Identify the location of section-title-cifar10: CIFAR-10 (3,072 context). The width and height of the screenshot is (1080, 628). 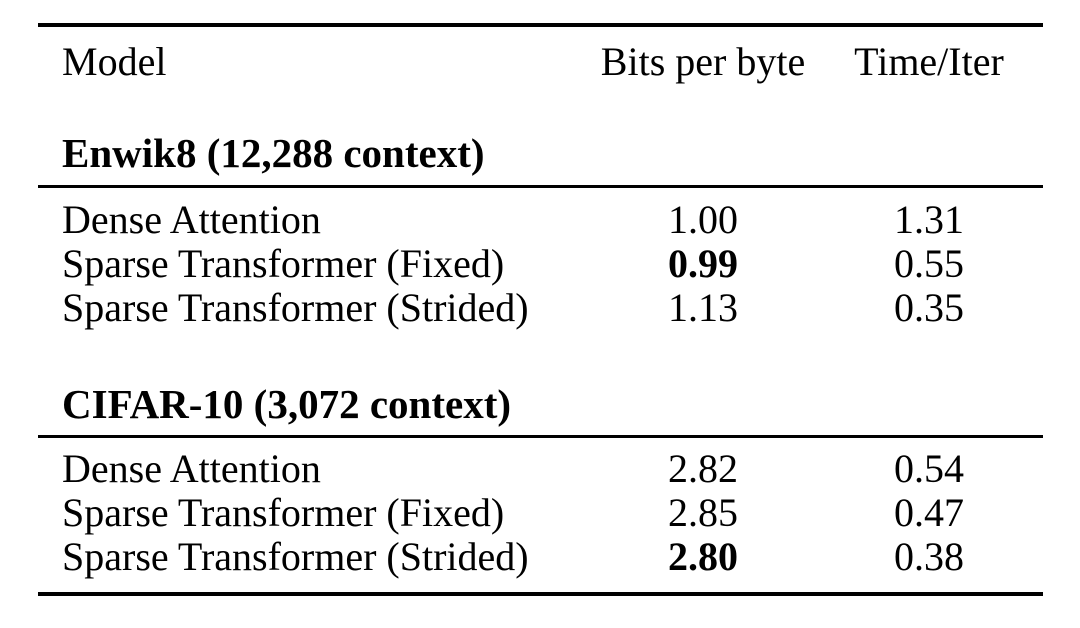
(286, 404).